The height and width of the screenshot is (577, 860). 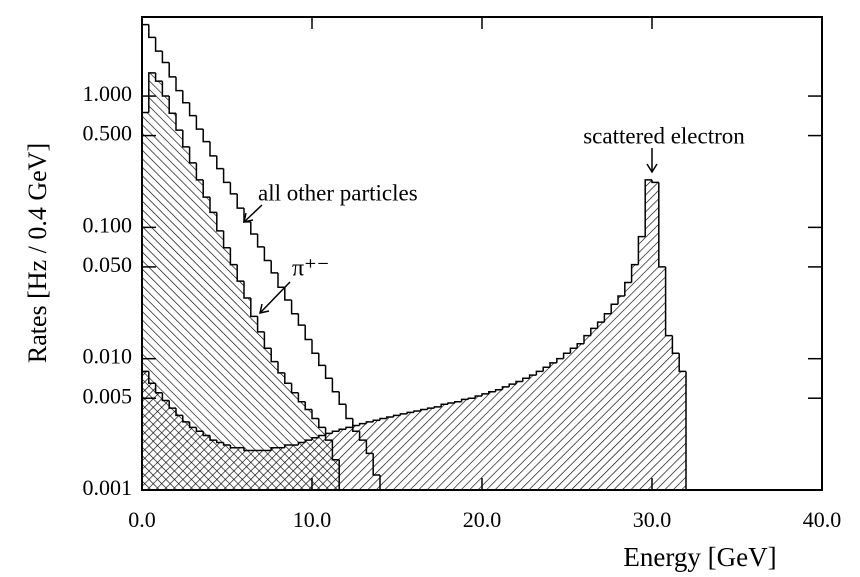 What do you see at coordinates (108, 264) in the screenshot?
I see `y-tick-label: 0.050` at bounding box center [108, 264].